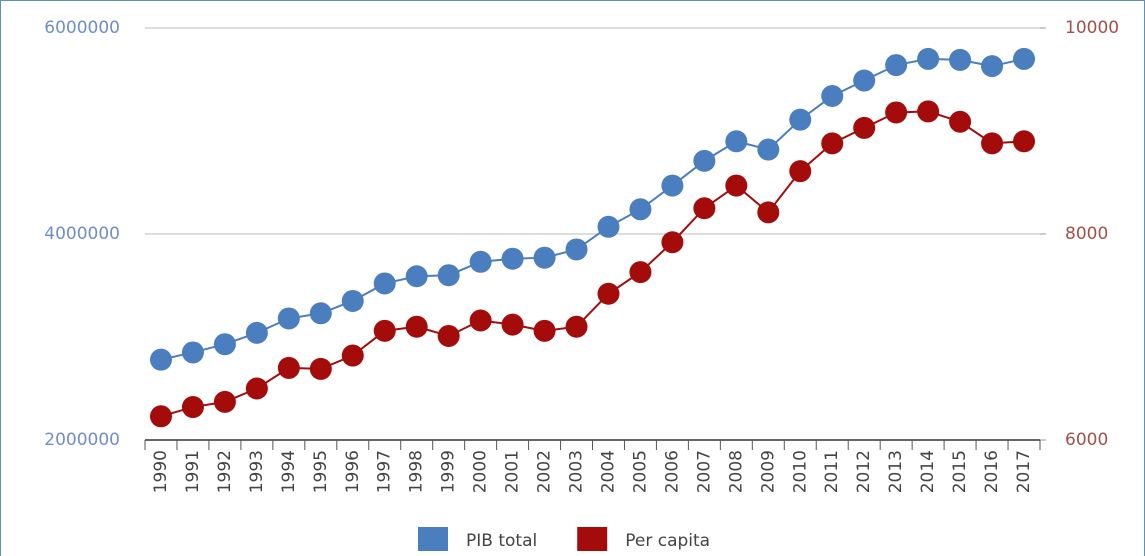  I want to click on x-tick-label: 2008, so click(736, 471).